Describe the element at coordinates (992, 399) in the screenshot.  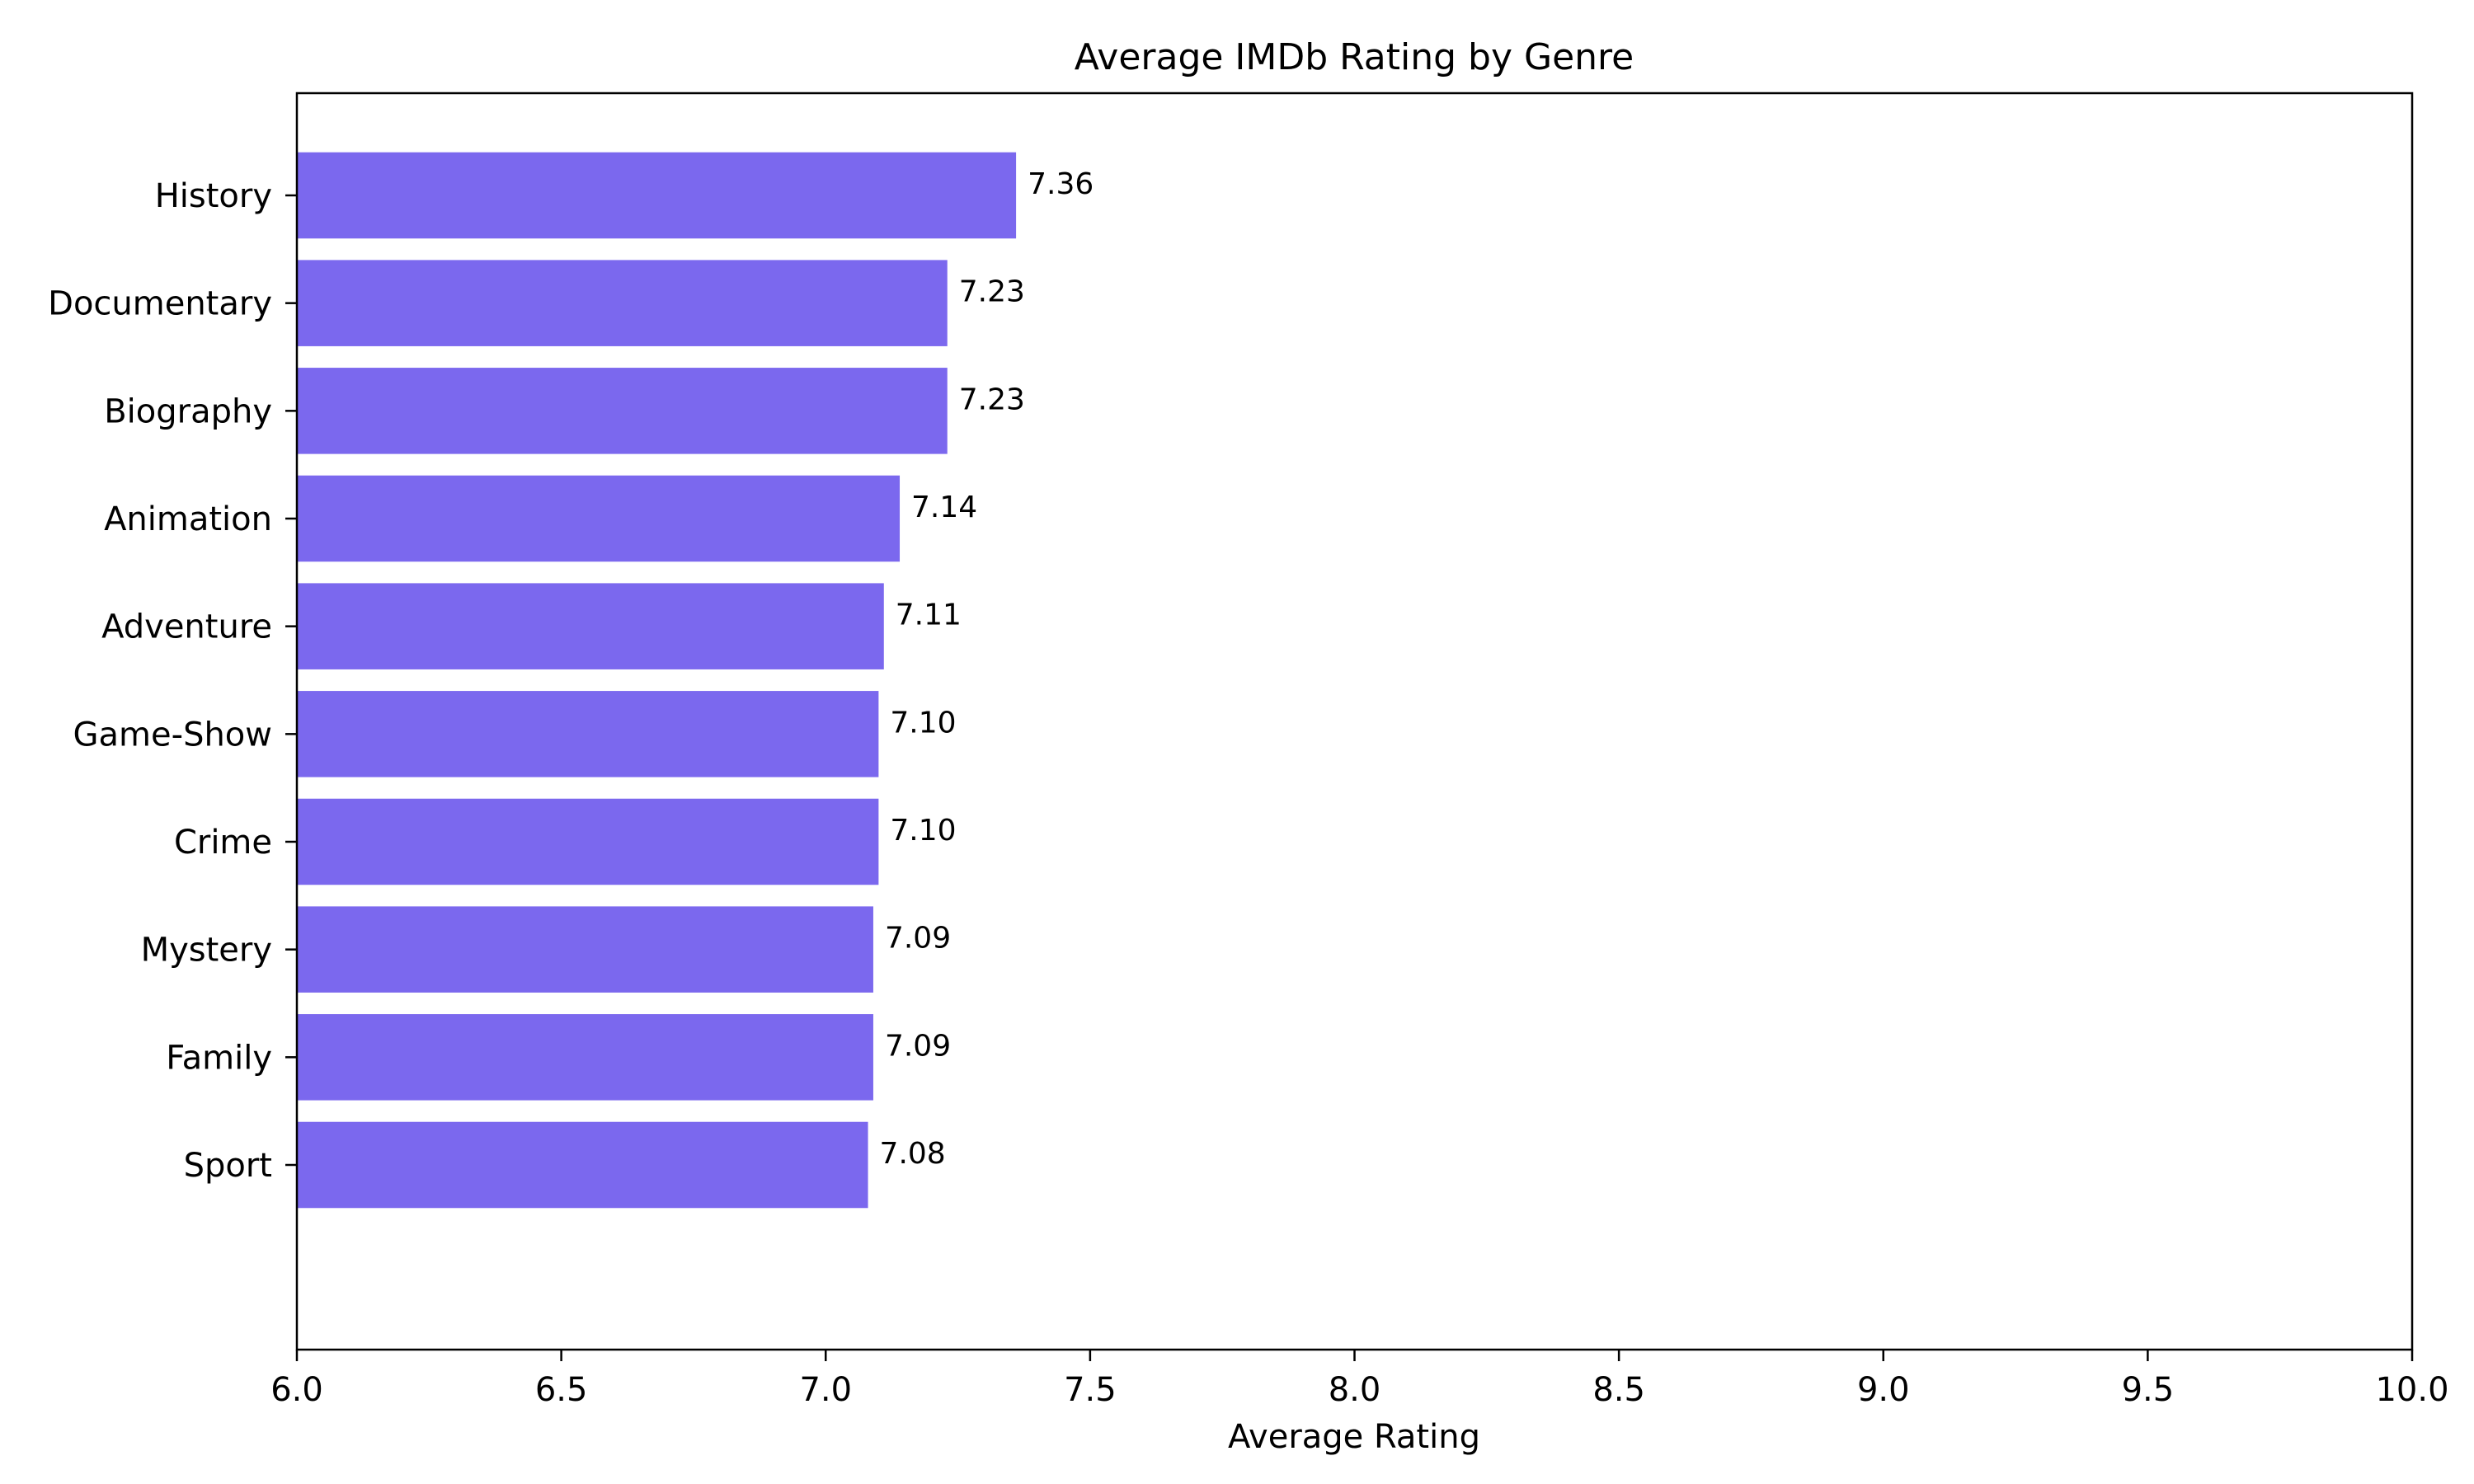
I see `data-label-biography: 7.23` at that location.